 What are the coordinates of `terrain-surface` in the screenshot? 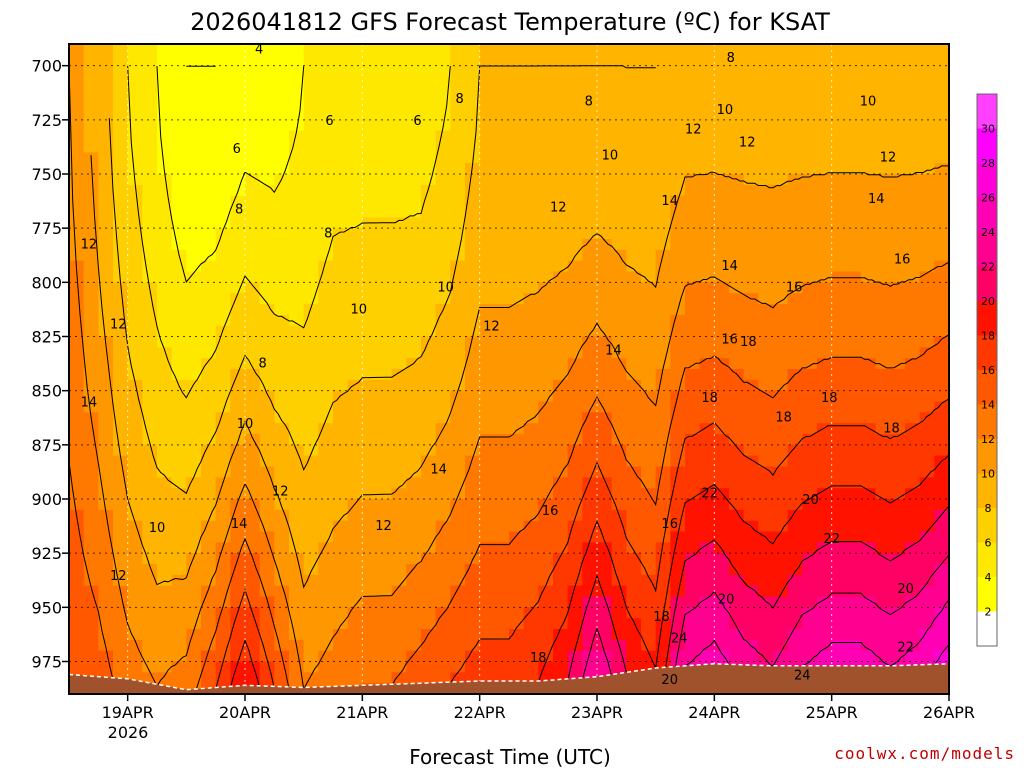 It's located at (509, 678).